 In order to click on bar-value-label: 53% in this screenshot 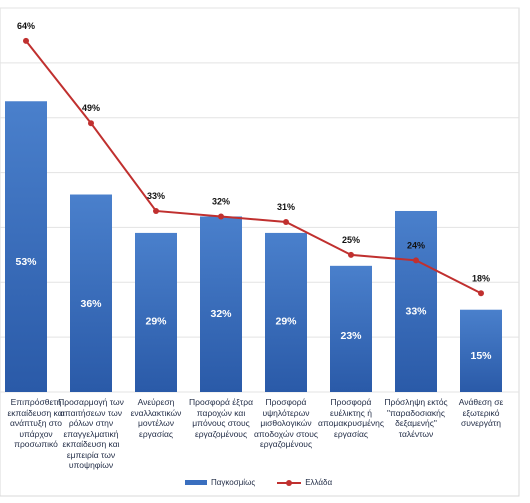, I will do `click(26, 262)`.